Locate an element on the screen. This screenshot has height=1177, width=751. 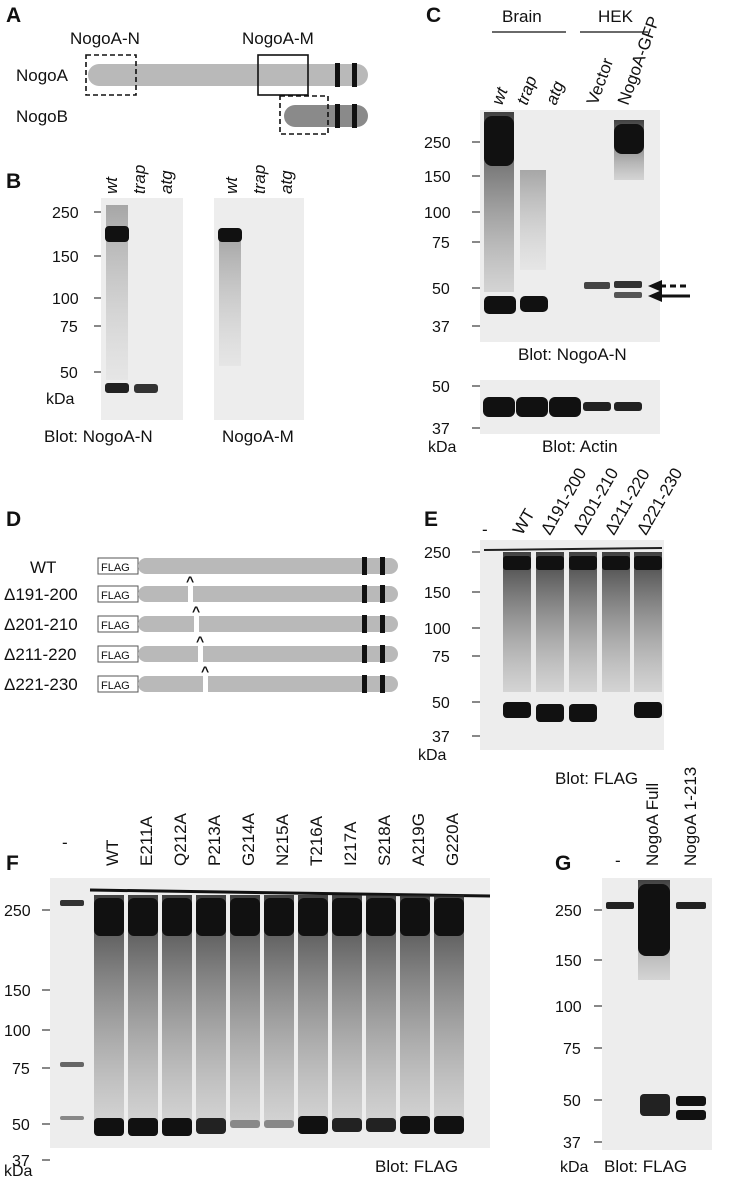
construct-bar-wt is located at coordinates (268, 566).